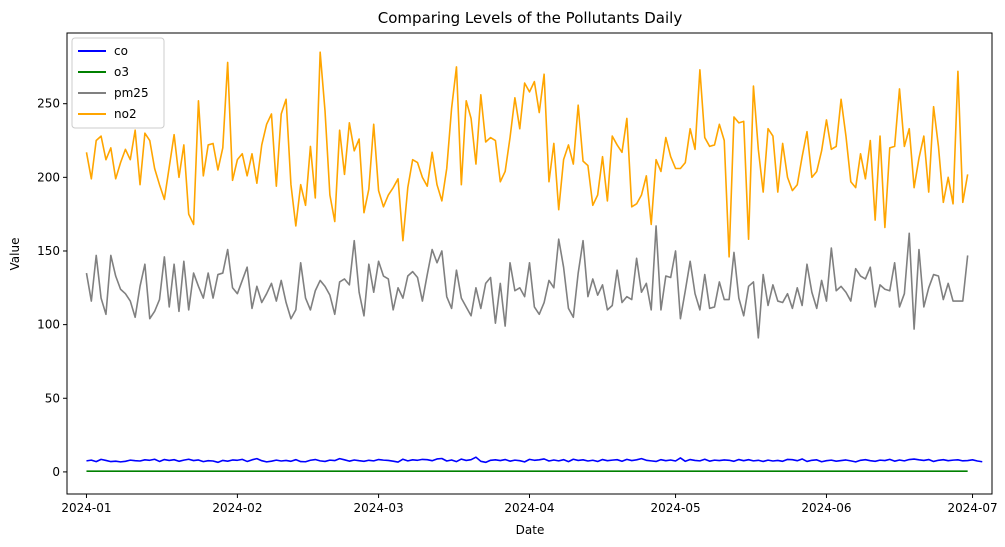 This screenshot has height=547, width=1005. Describe the element at coordinates (529, 508) in the screenshot. I see `x-tick-label: 2024-04` at that location.